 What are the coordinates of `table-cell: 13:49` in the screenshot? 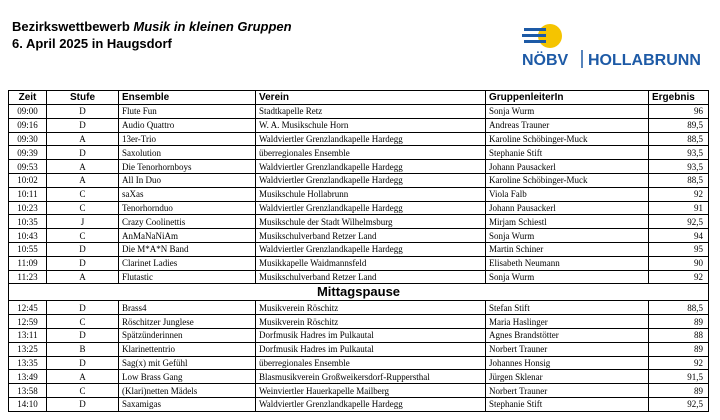 It's located at (27, 377).